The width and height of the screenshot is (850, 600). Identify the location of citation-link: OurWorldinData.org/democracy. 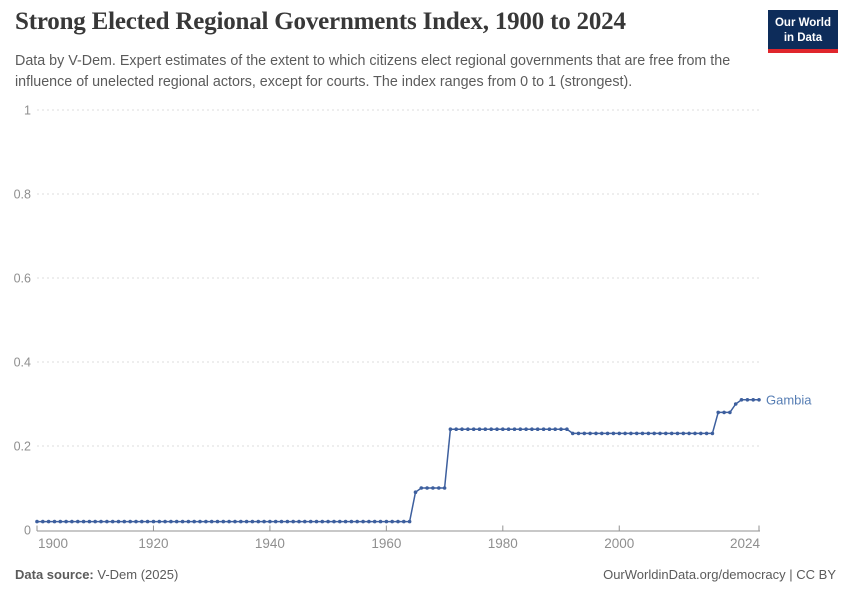
(694, 574).